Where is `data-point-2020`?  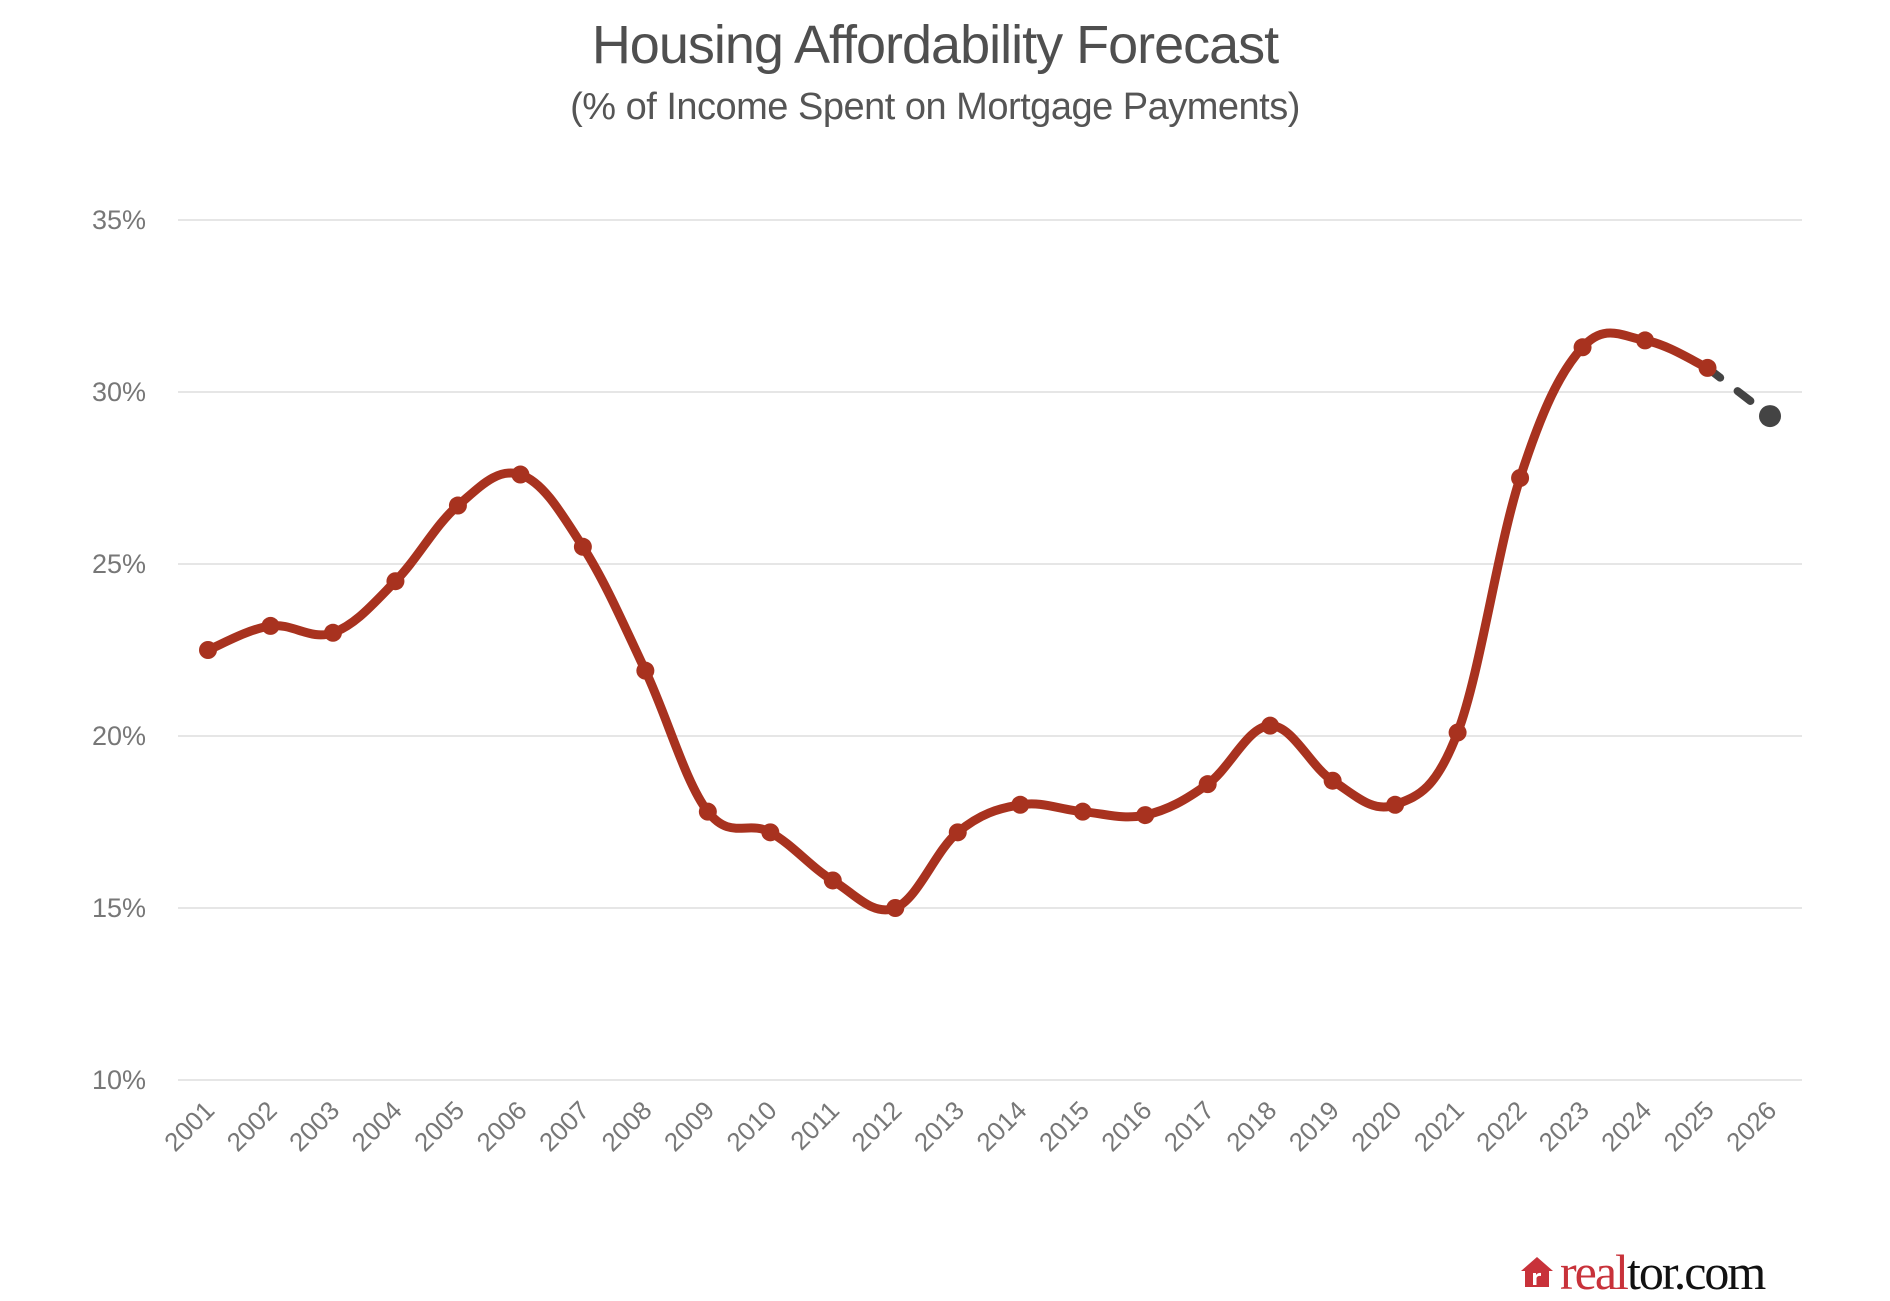
data-point-2020 is located at coordinates (1395, 804).